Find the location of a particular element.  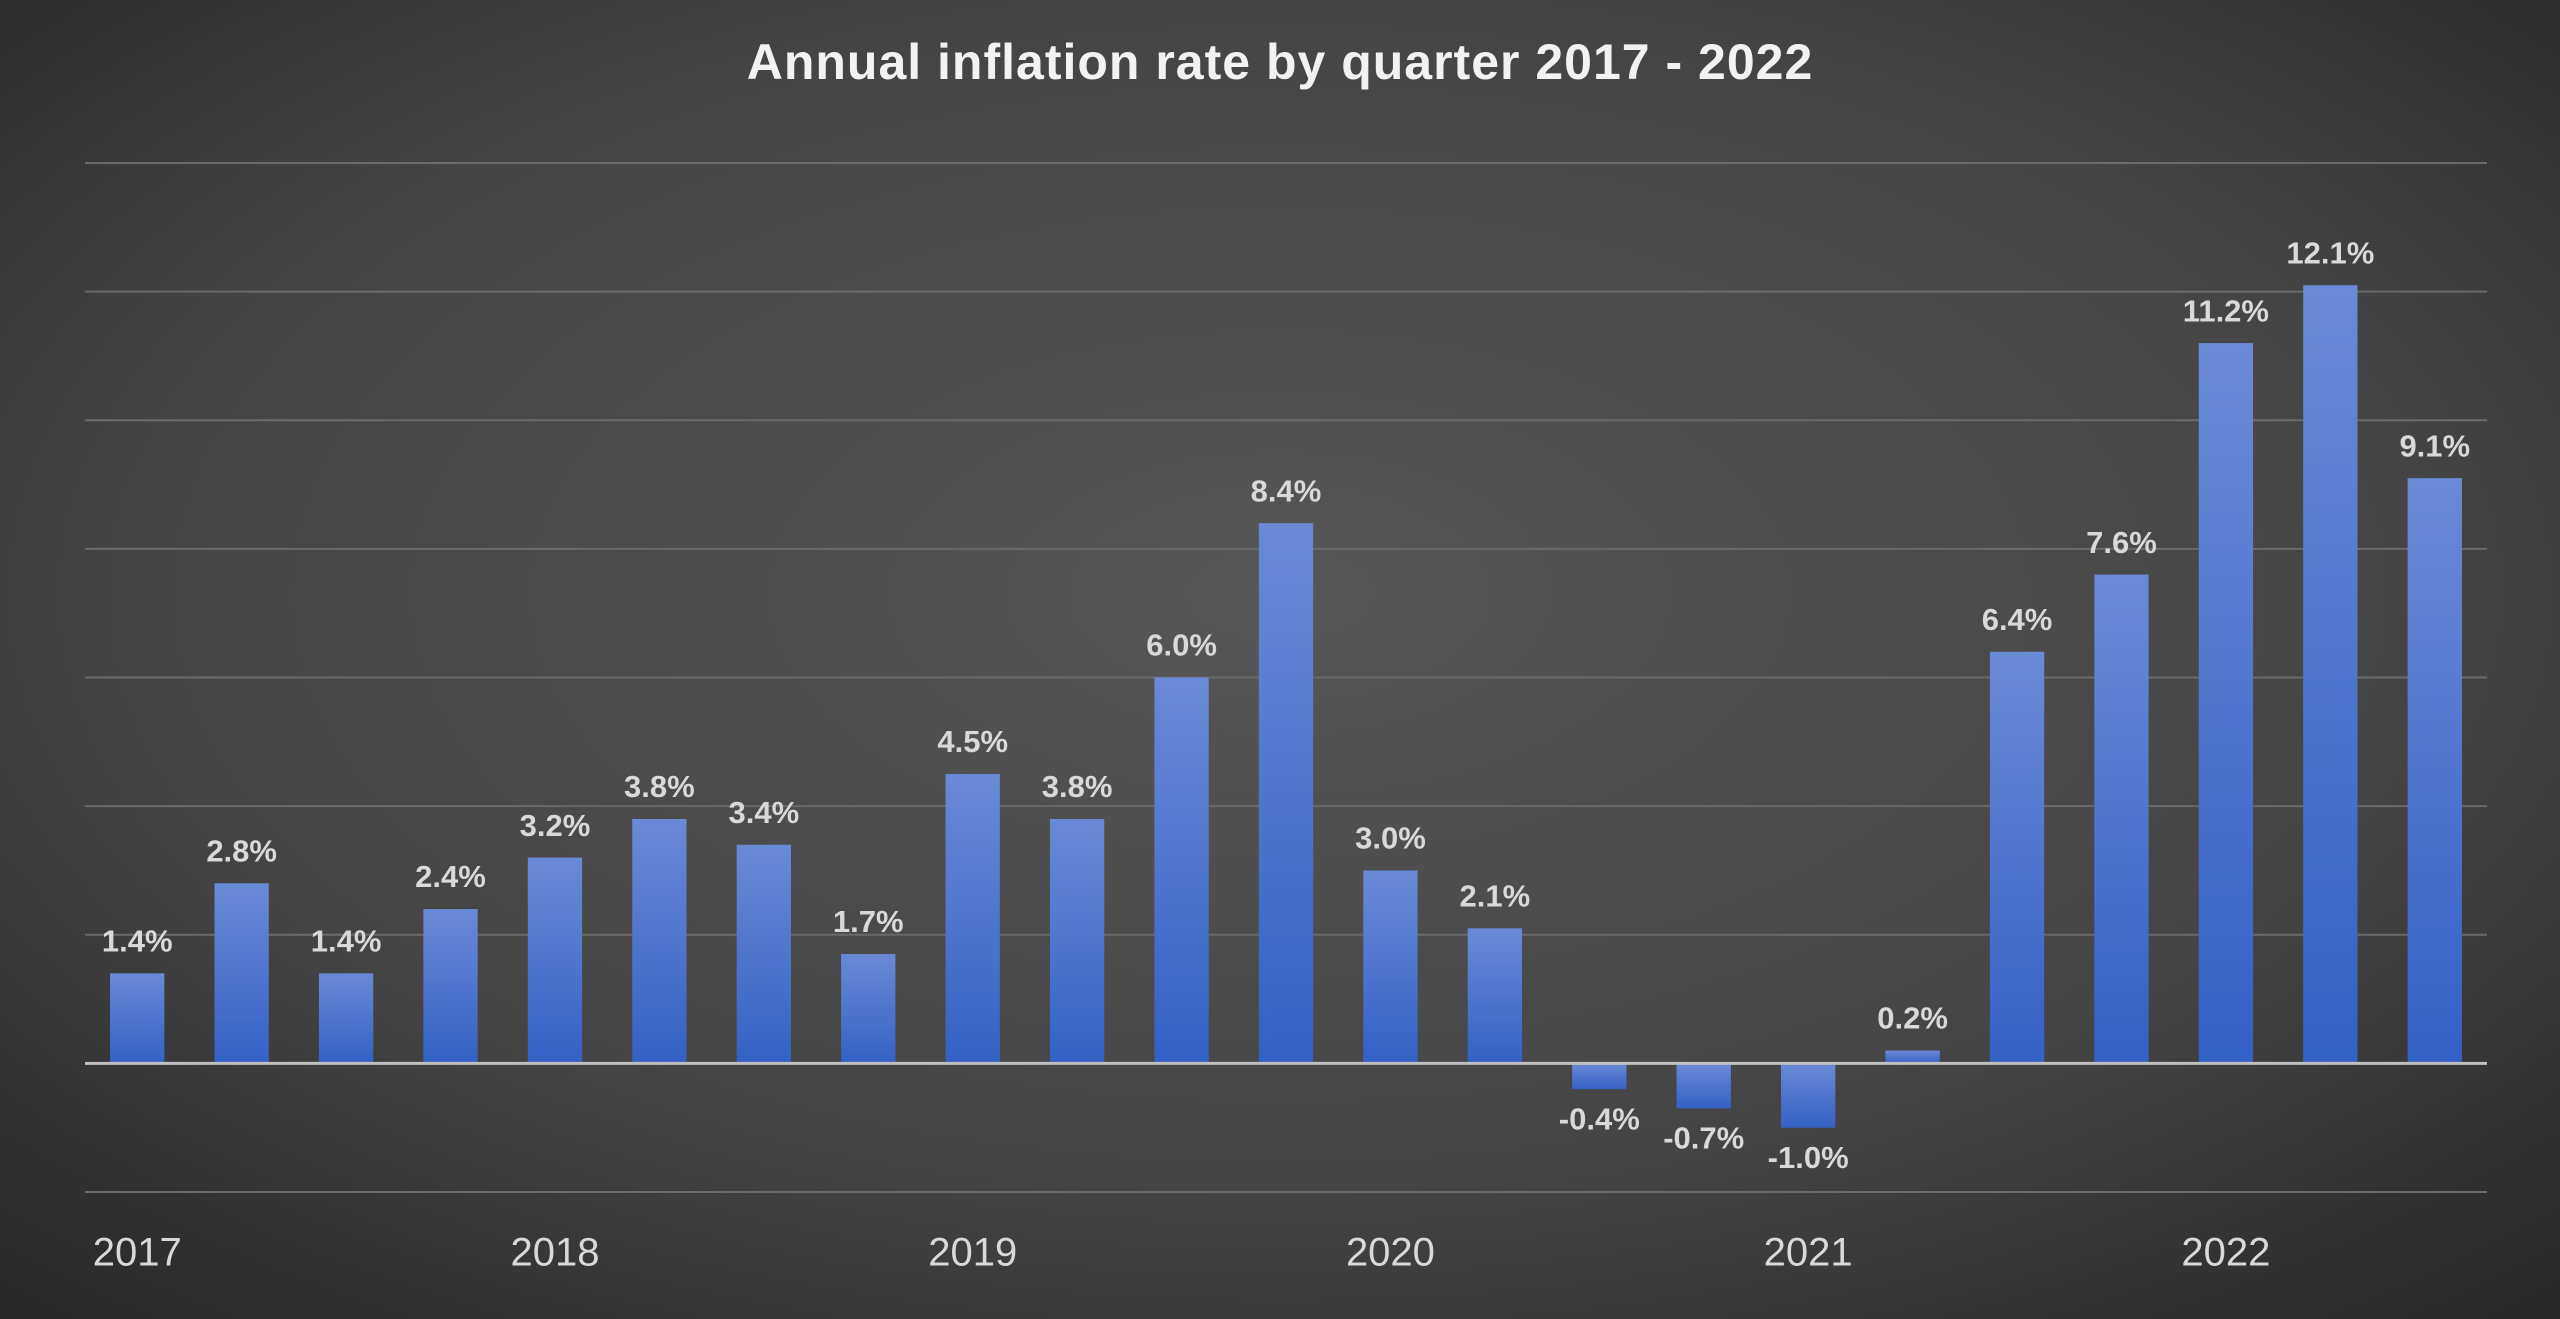

data-label: 2.4% is located at coordinates (450, 876).